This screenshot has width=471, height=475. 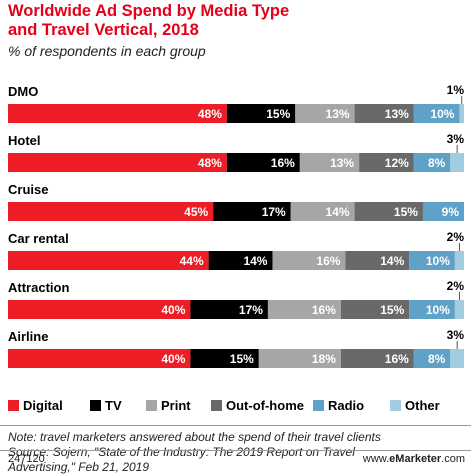 What do you see at coordinates (176, 405) in the screenshot?
I see `legend-label: Print` at bounding box center [176, 405].